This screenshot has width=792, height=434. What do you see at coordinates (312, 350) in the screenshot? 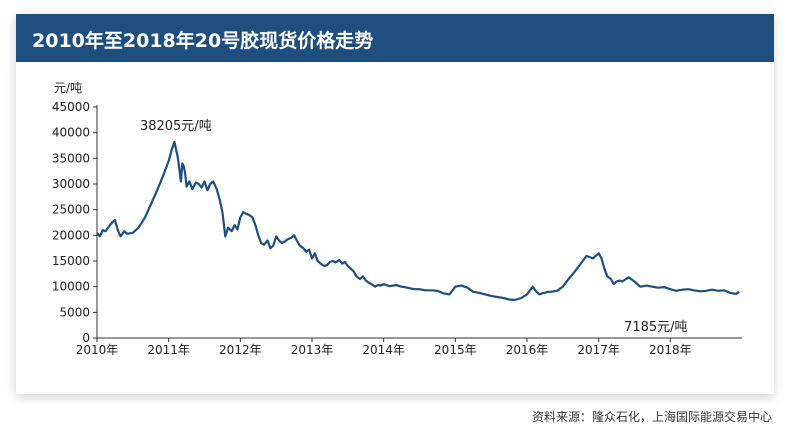
I see `x-tick-label: 2013年` at bounding box center [312, 350].